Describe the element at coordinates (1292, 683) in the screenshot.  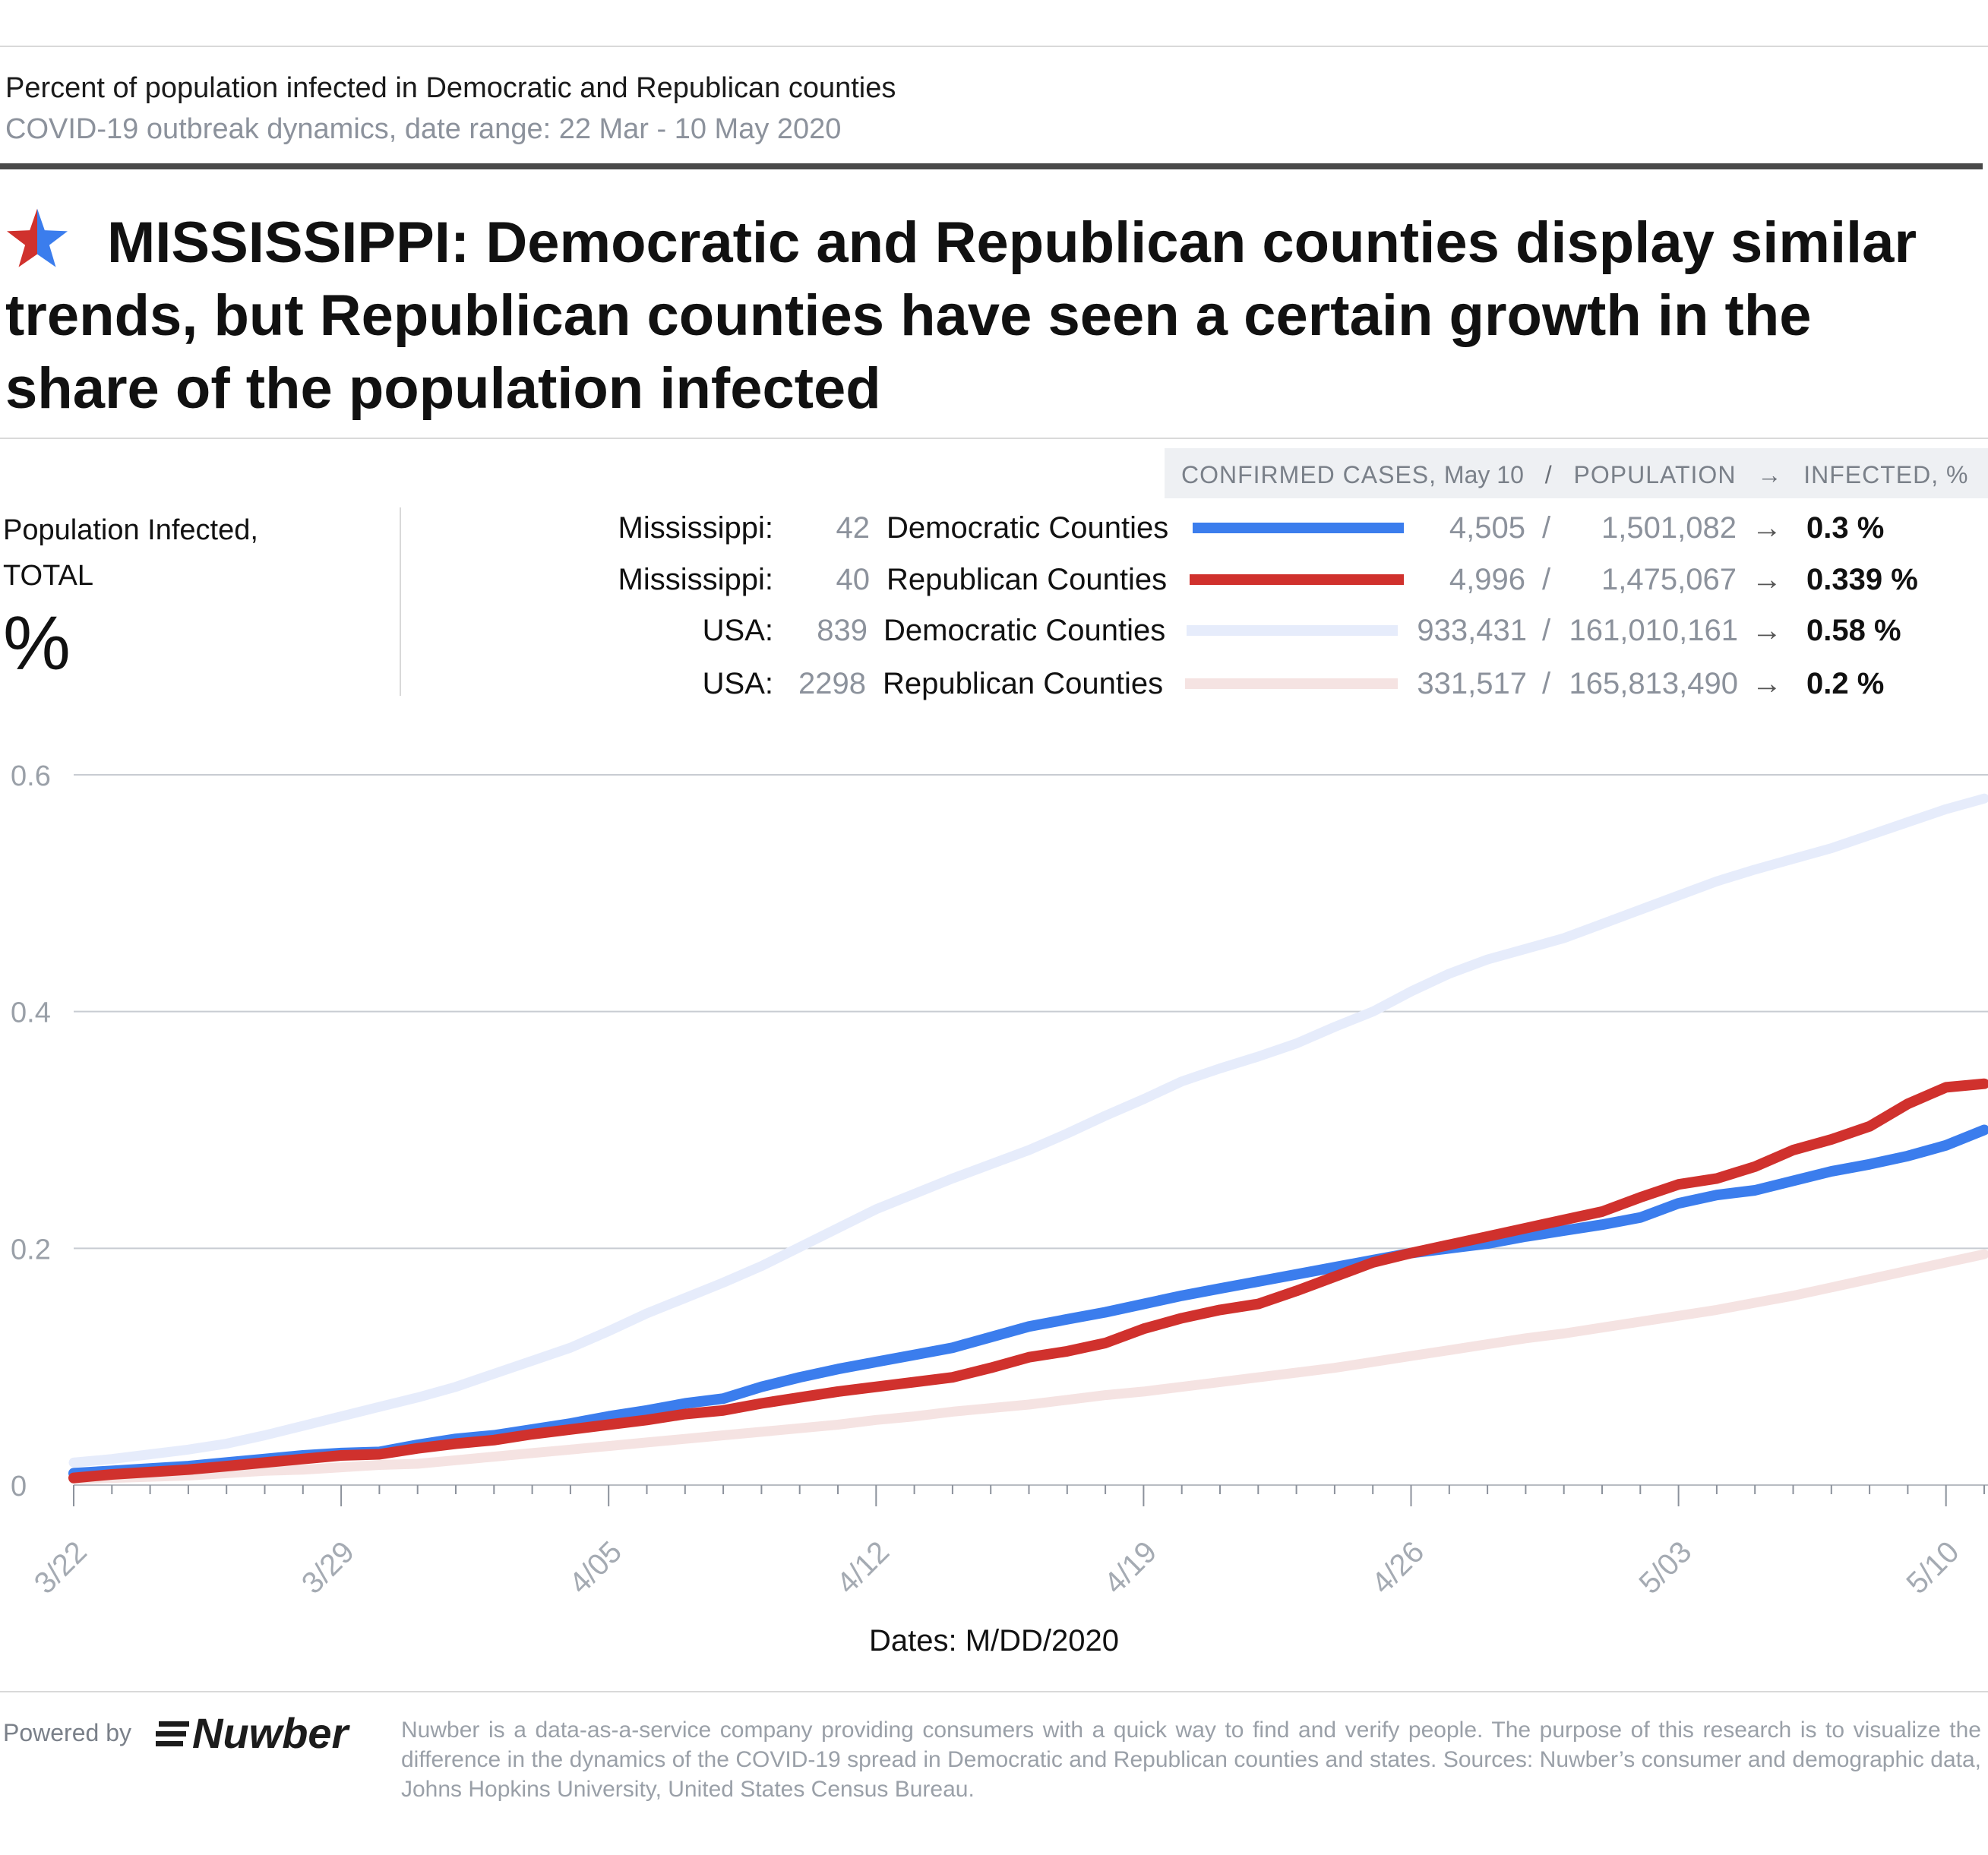
I see `legend-swatch-us-rep` at that location.